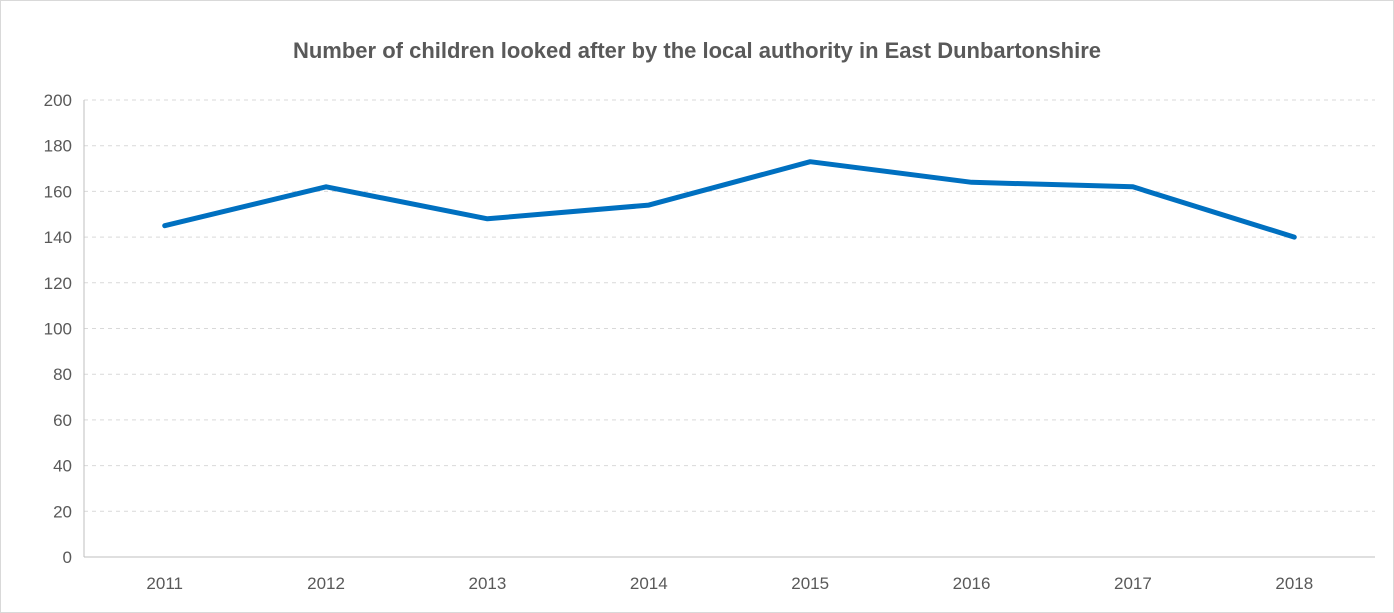 Image resolution: width=1394 pixels, height=613 pixels. What do you see at coordinates (488, 583) in the screenshot?
I see `x-tick-label: 2013` at bounding box center [488, 583].